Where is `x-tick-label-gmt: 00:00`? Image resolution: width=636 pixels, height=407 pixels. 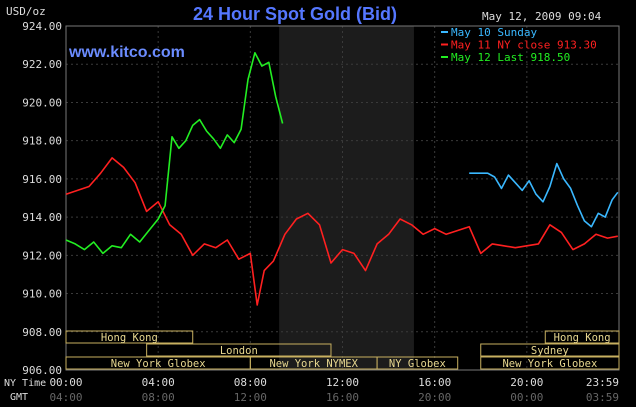 x-tick-label-gmt: 00:00 is located at coordinates (526, 397).